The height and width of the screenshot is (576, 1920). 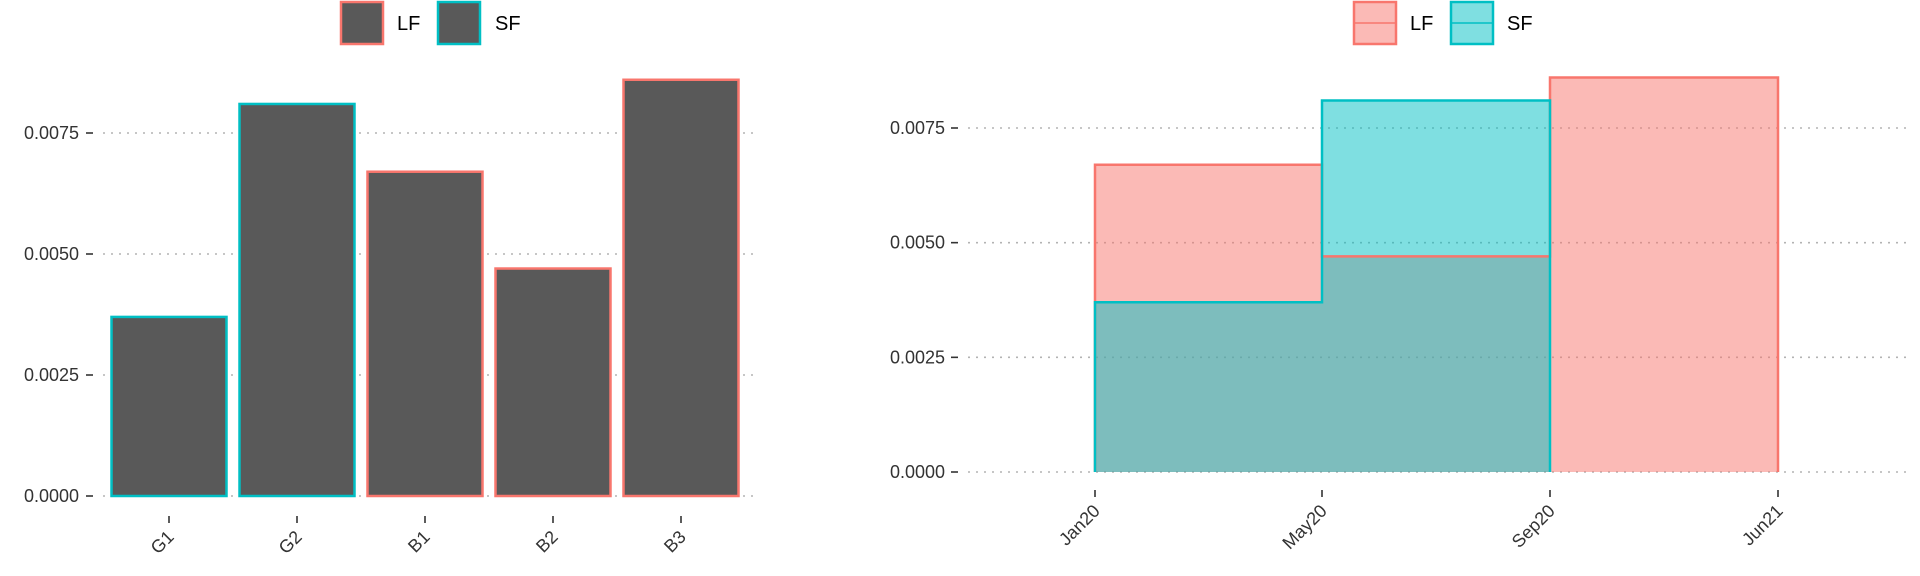 I want to click on x-tick-label: Jan20, so click(x=1079, y=525).